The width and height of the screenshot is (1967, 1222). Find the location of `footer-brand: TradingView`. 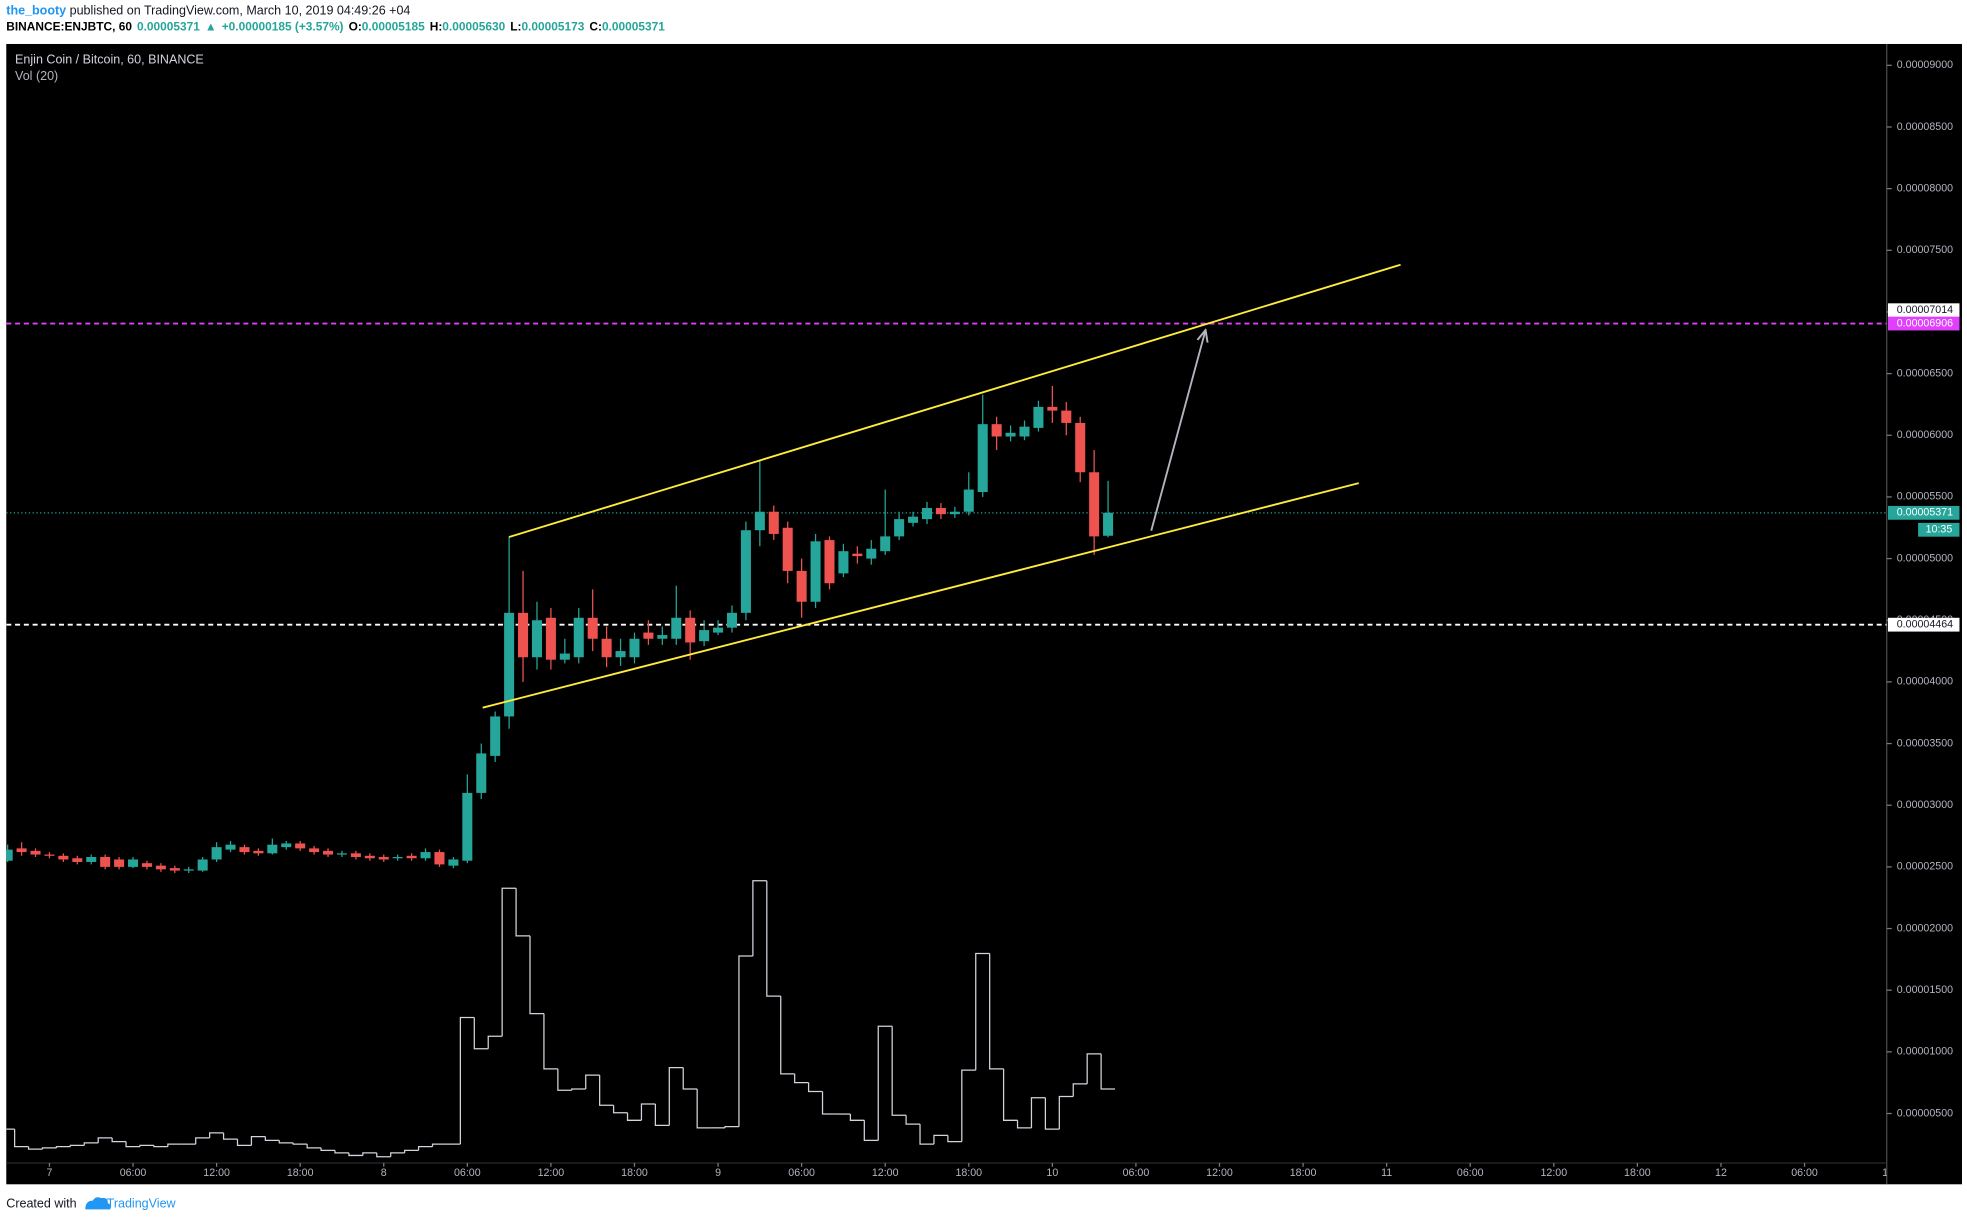

footer-brand: TradingView is located at coordinates (142, 1204).